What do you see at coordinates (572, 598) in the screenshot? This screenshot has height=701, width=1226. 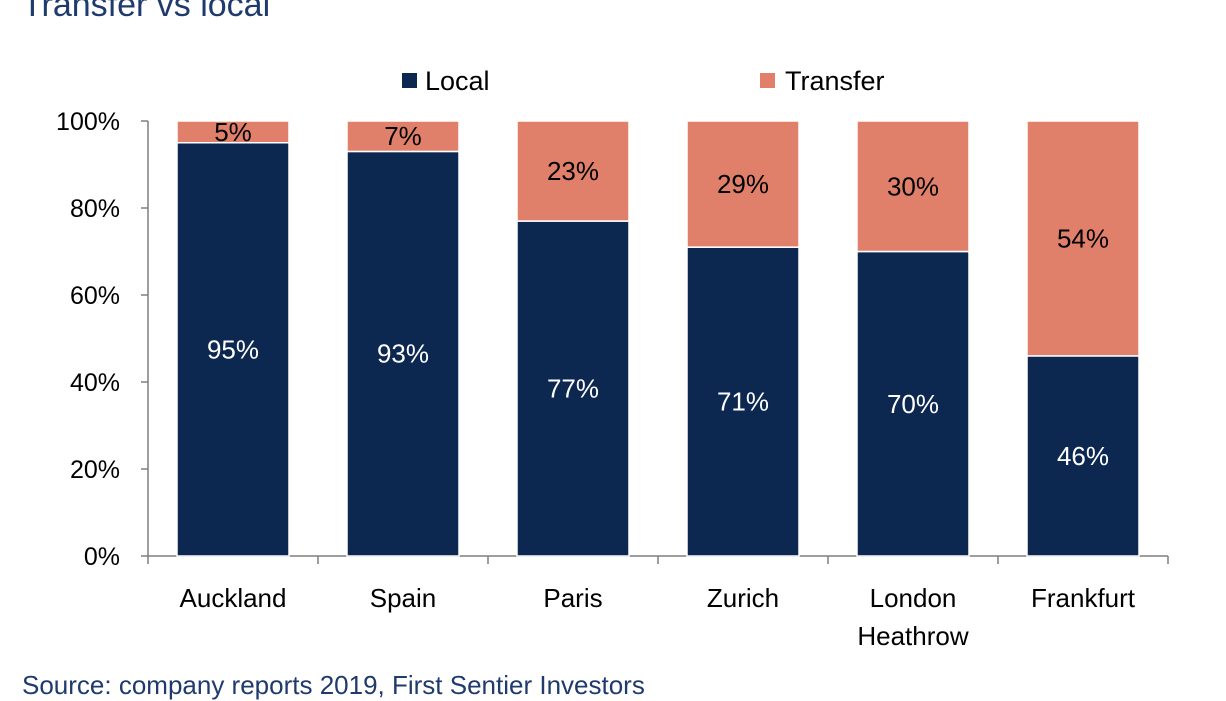 I see `category-label: Paris` at bounding box center [572, 598].